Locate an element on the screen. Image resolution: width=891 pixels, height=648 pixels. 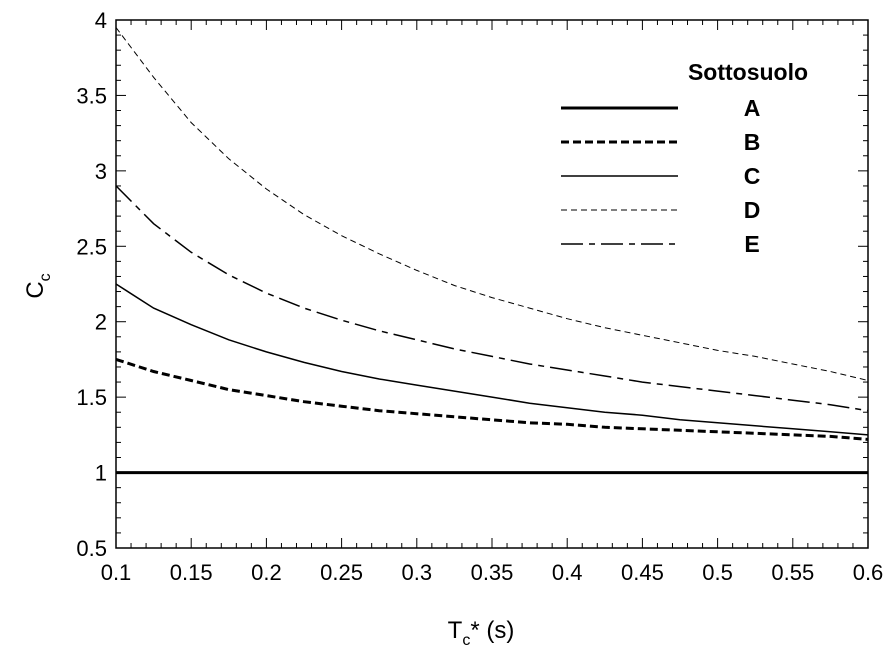
y-tick-label: 0.5 is located at coordinates (91, 548).